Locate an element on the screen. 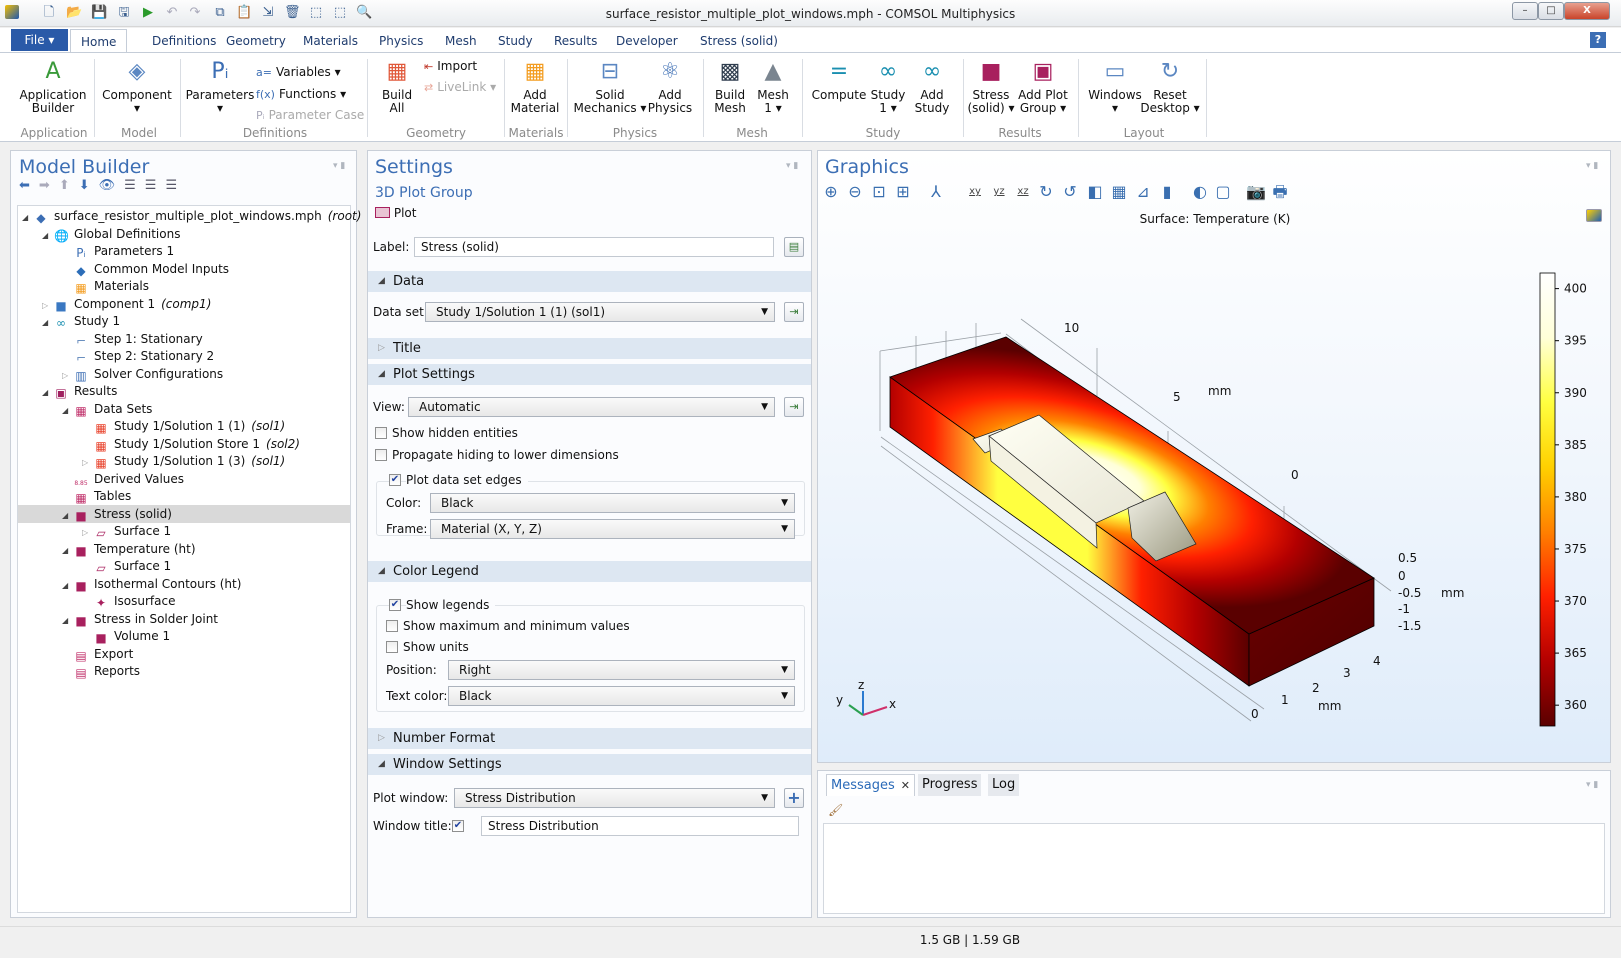 Image resolution: width=1621 pixels, height=958 pixels. show-icon: 👁 is located at coordinates (111, 185).